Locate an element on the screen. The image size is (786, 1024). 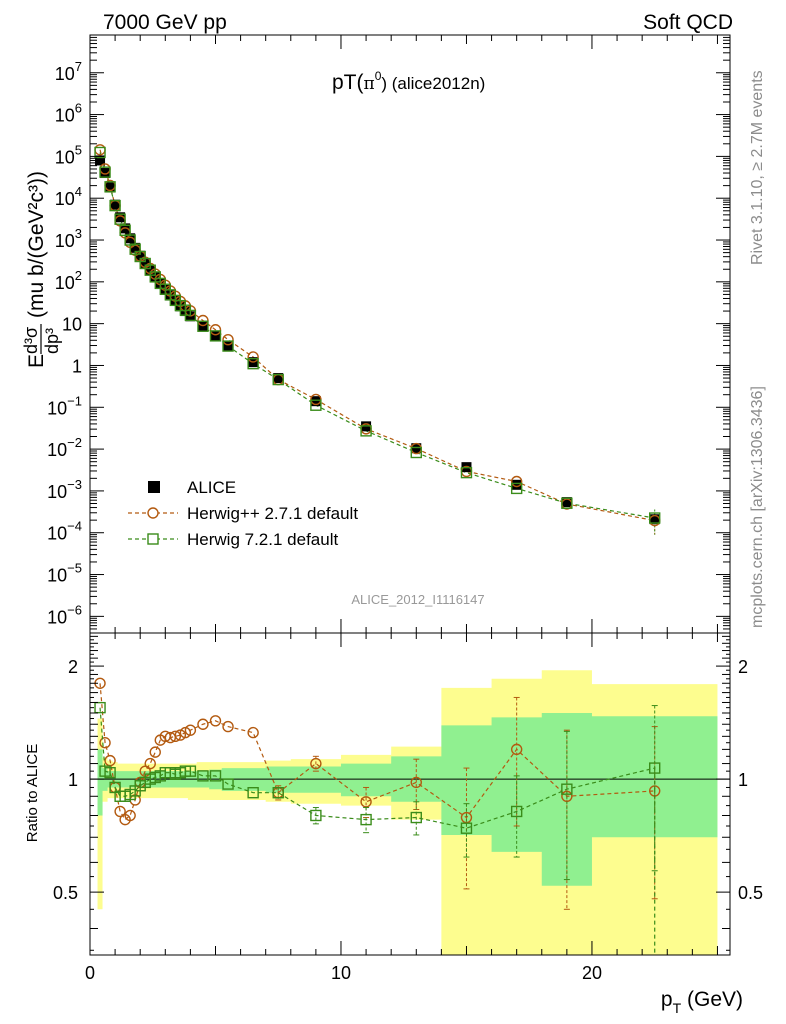
ratio-axis-label: Ratio to ALICE is located at coordinates (32, 793).